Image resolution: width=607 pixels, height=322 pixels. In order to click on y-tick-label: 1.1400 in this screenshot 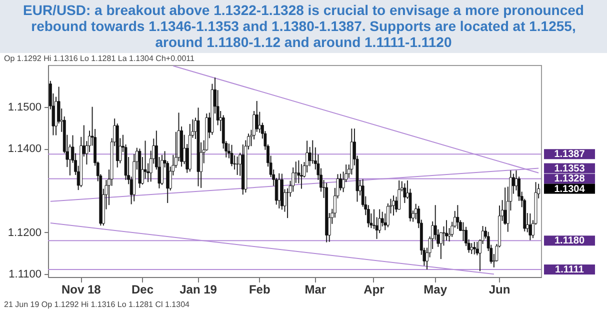, I will do `click(25, 149)`.